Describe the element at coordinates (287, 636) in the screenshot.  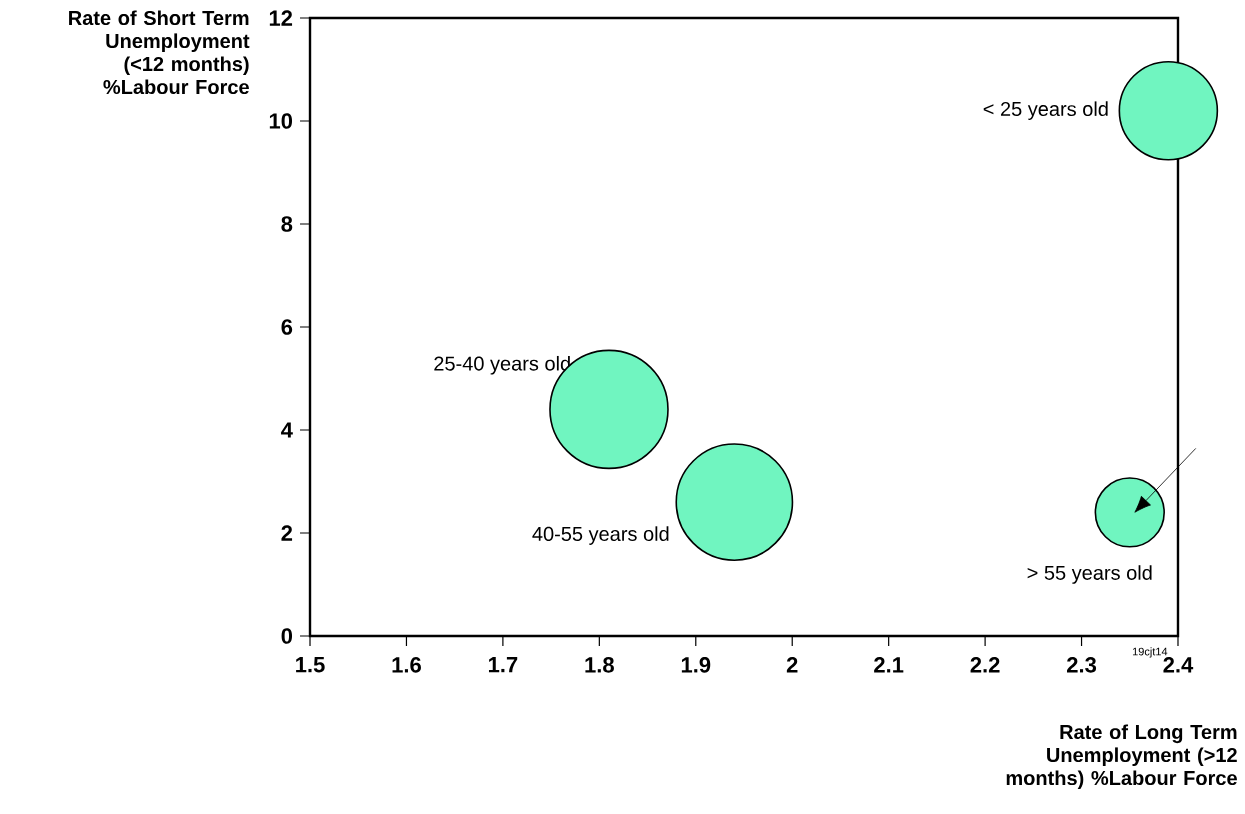
I see `y-tick-label: 0` at that location.